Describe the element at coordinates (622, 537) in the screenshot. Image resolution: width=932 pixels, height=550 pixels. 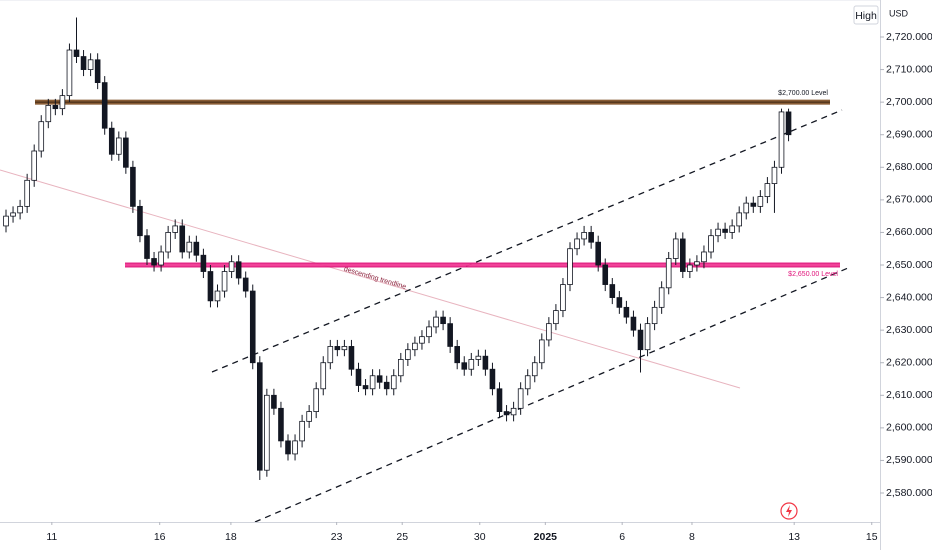
I see `x-tick-label: 6` at that location.